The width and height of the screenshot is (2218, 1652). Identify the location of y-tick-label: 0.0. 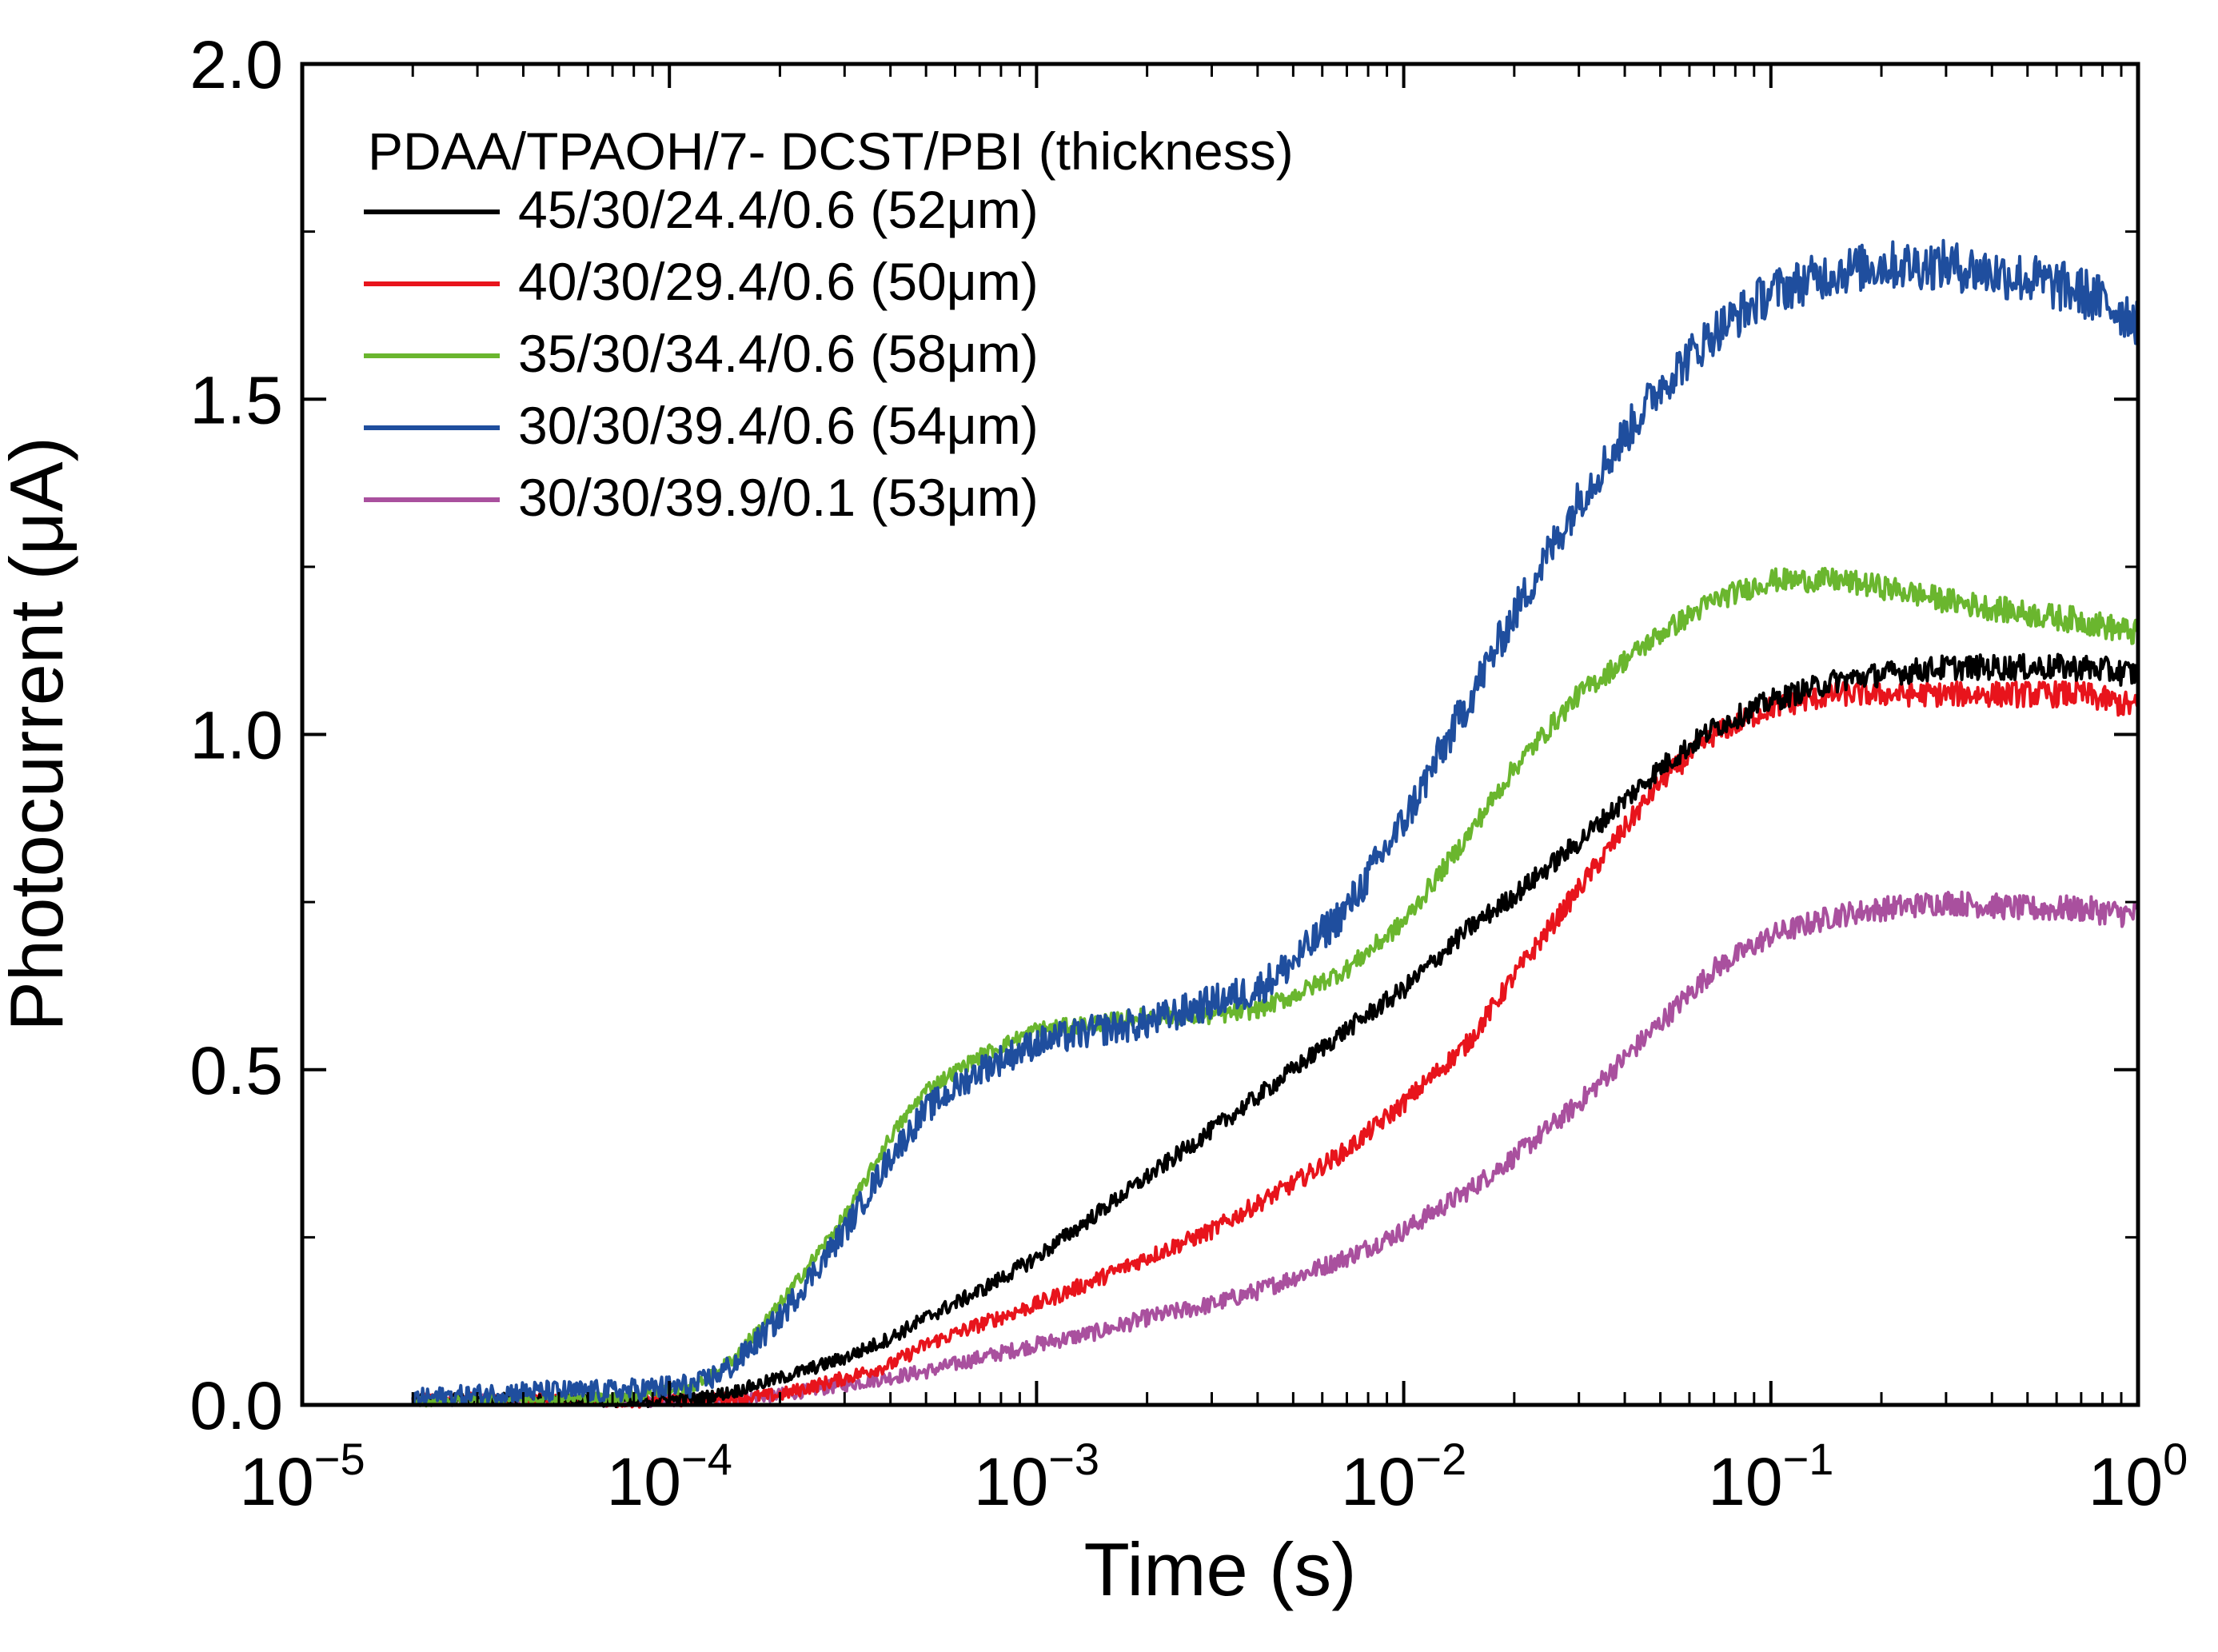
(236, 1405).